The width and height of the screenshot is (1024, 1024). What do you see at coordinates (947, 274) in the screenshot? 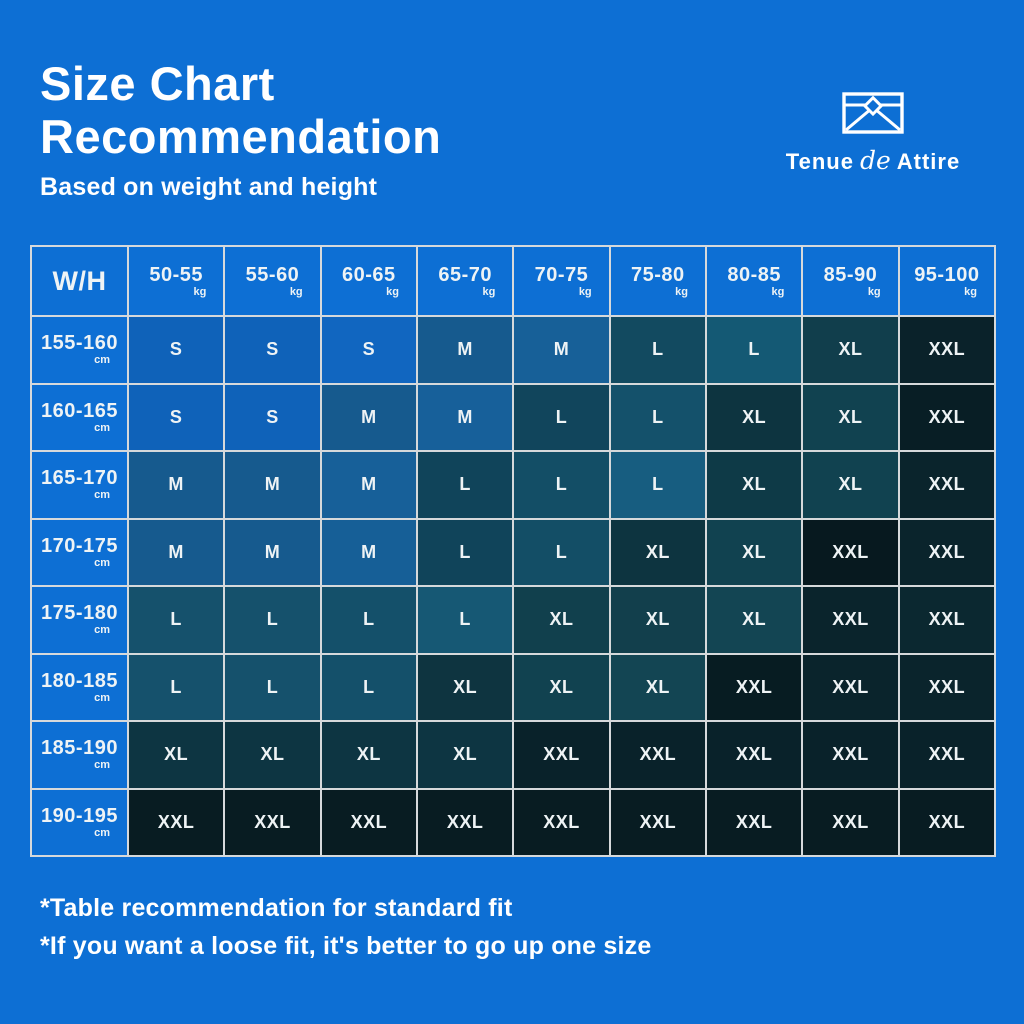
I see `weight-col-header-8-range: 95-100` at bounding box center [947, 274].